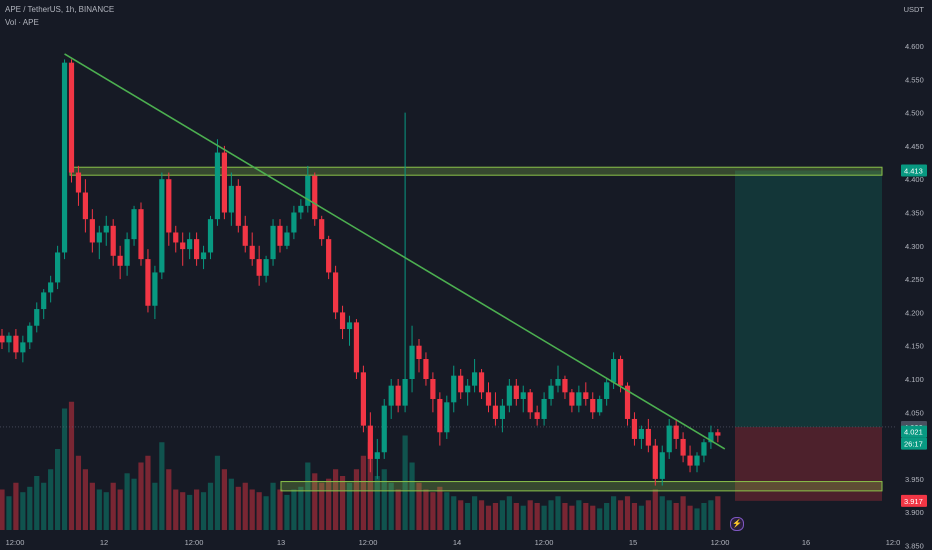 This screenshot has width=932, height=550. Describe the element at coordinates (914, 512) in the screenshot. I see `price-tick-label: 3.900` at that location.